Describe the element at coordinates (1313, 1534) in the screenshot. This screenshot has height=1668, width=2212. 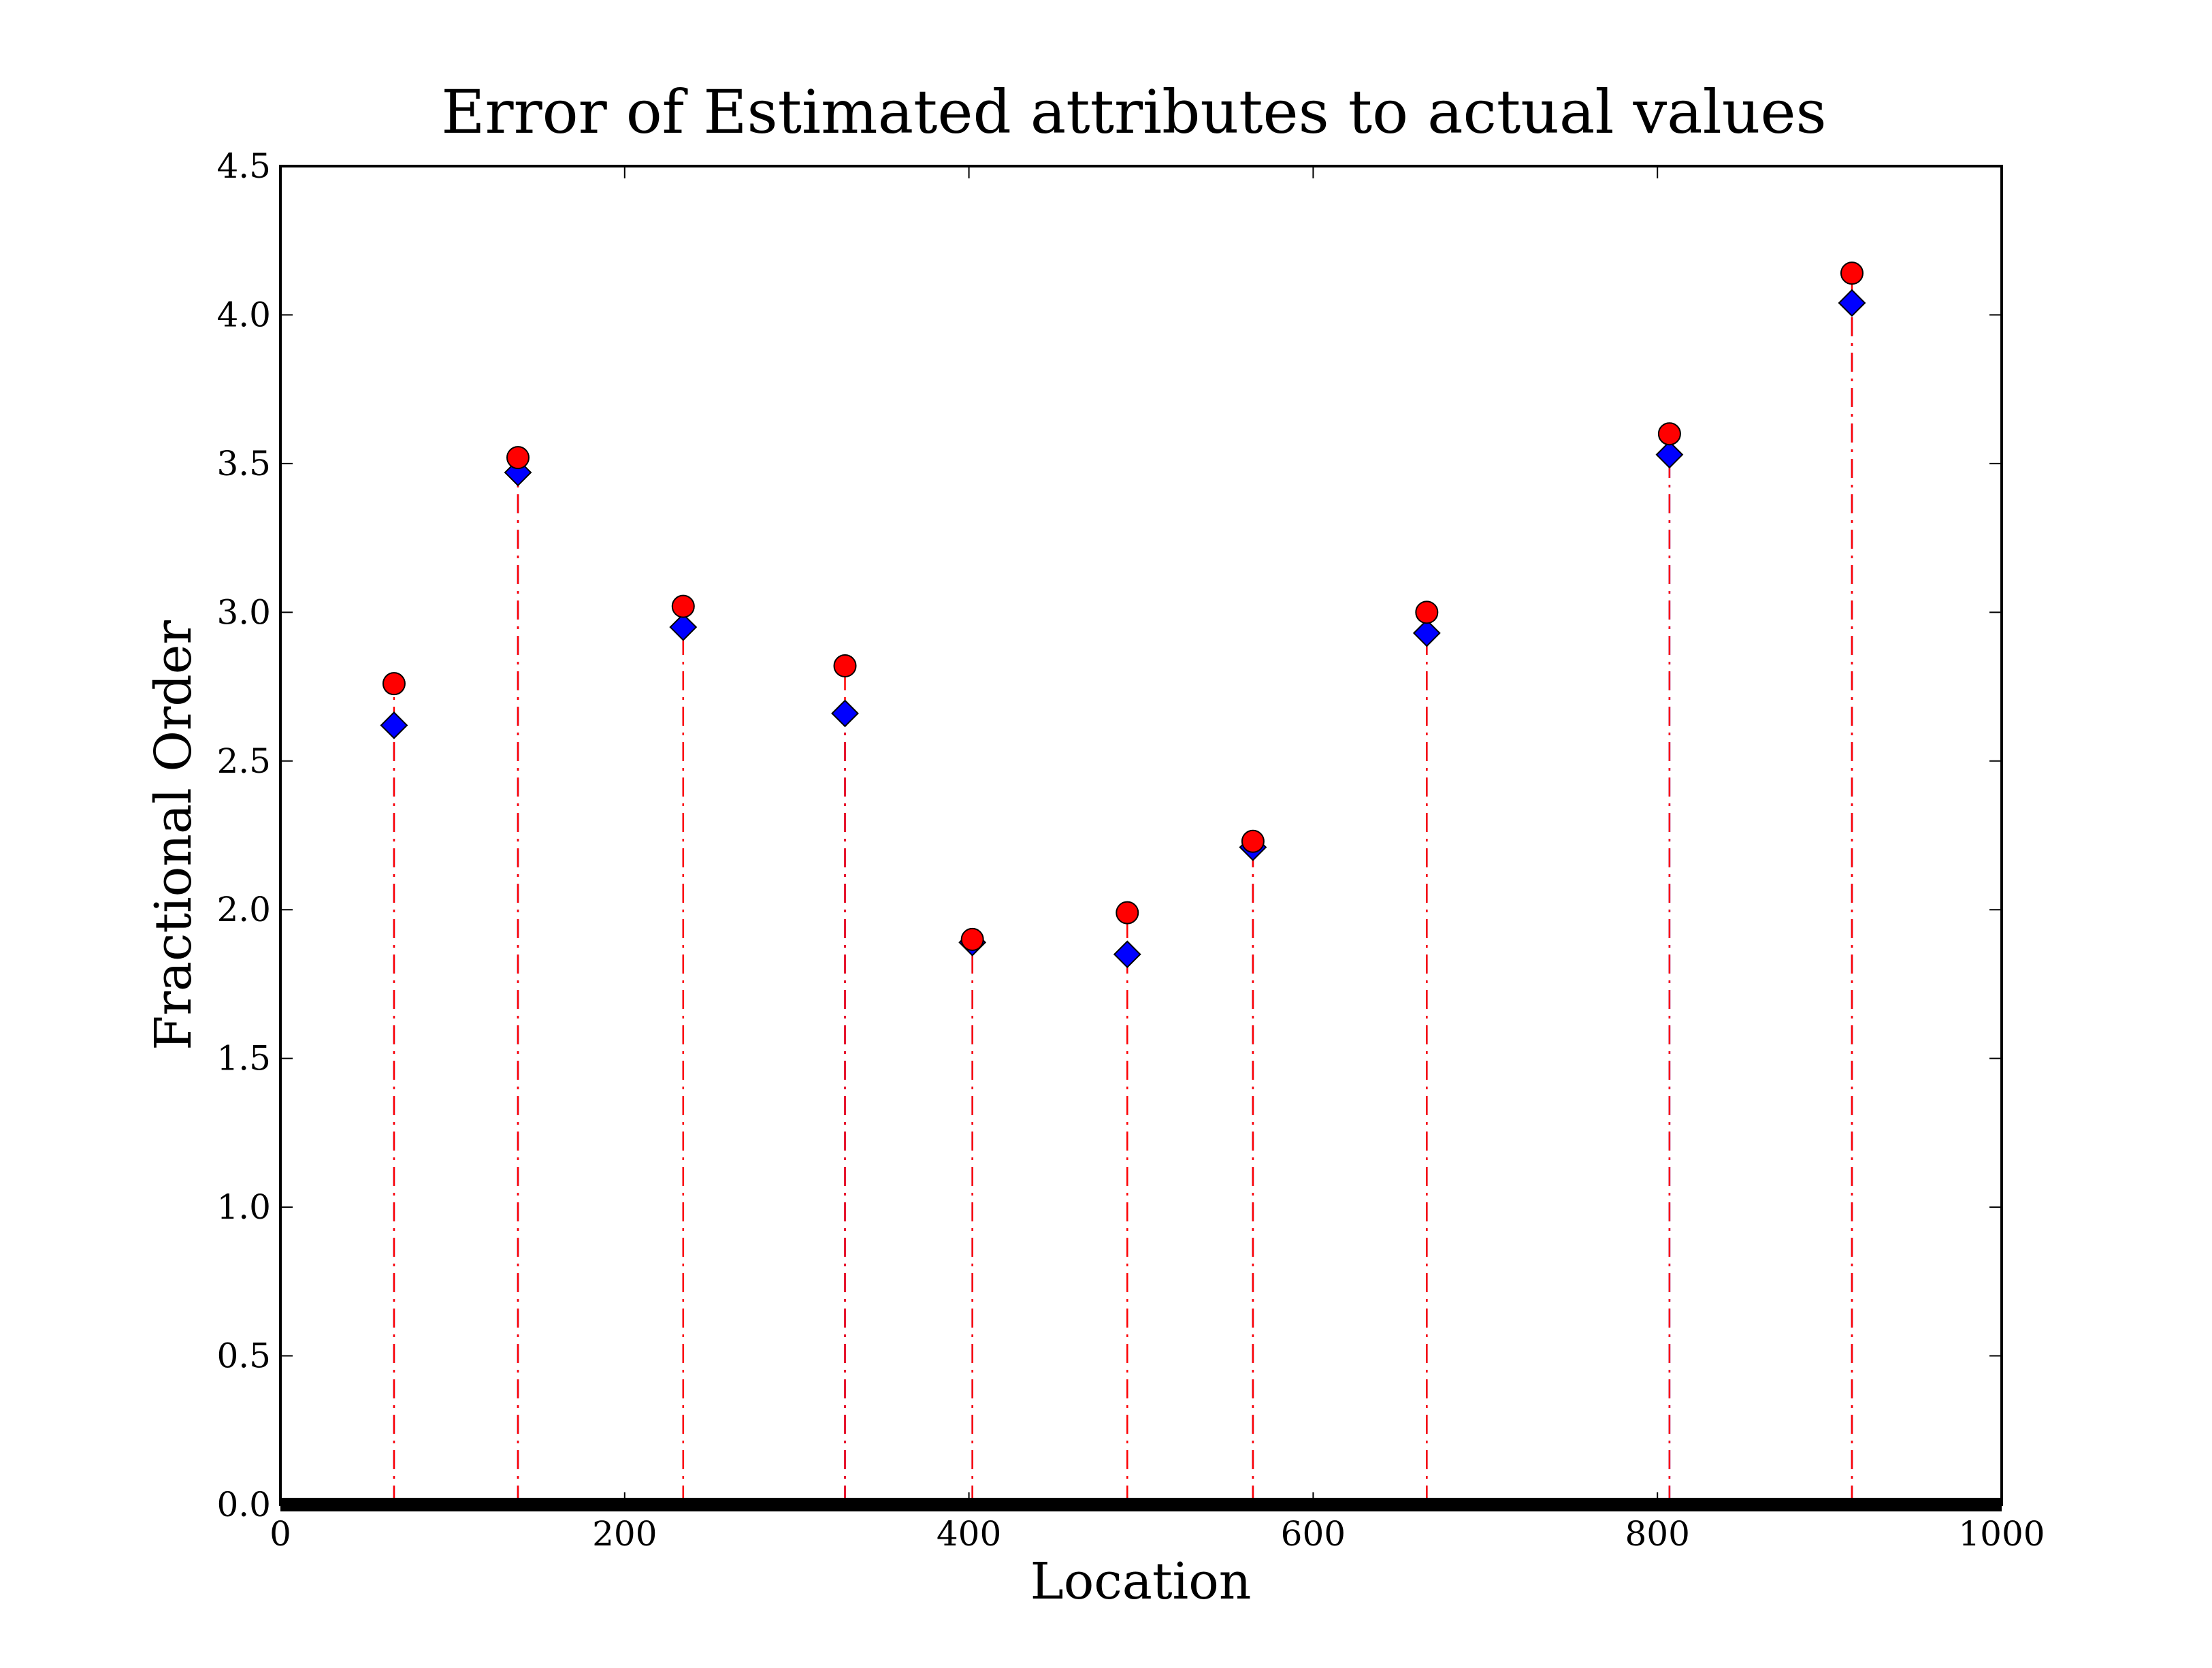
I see `x-tick-label: 600` at that location.